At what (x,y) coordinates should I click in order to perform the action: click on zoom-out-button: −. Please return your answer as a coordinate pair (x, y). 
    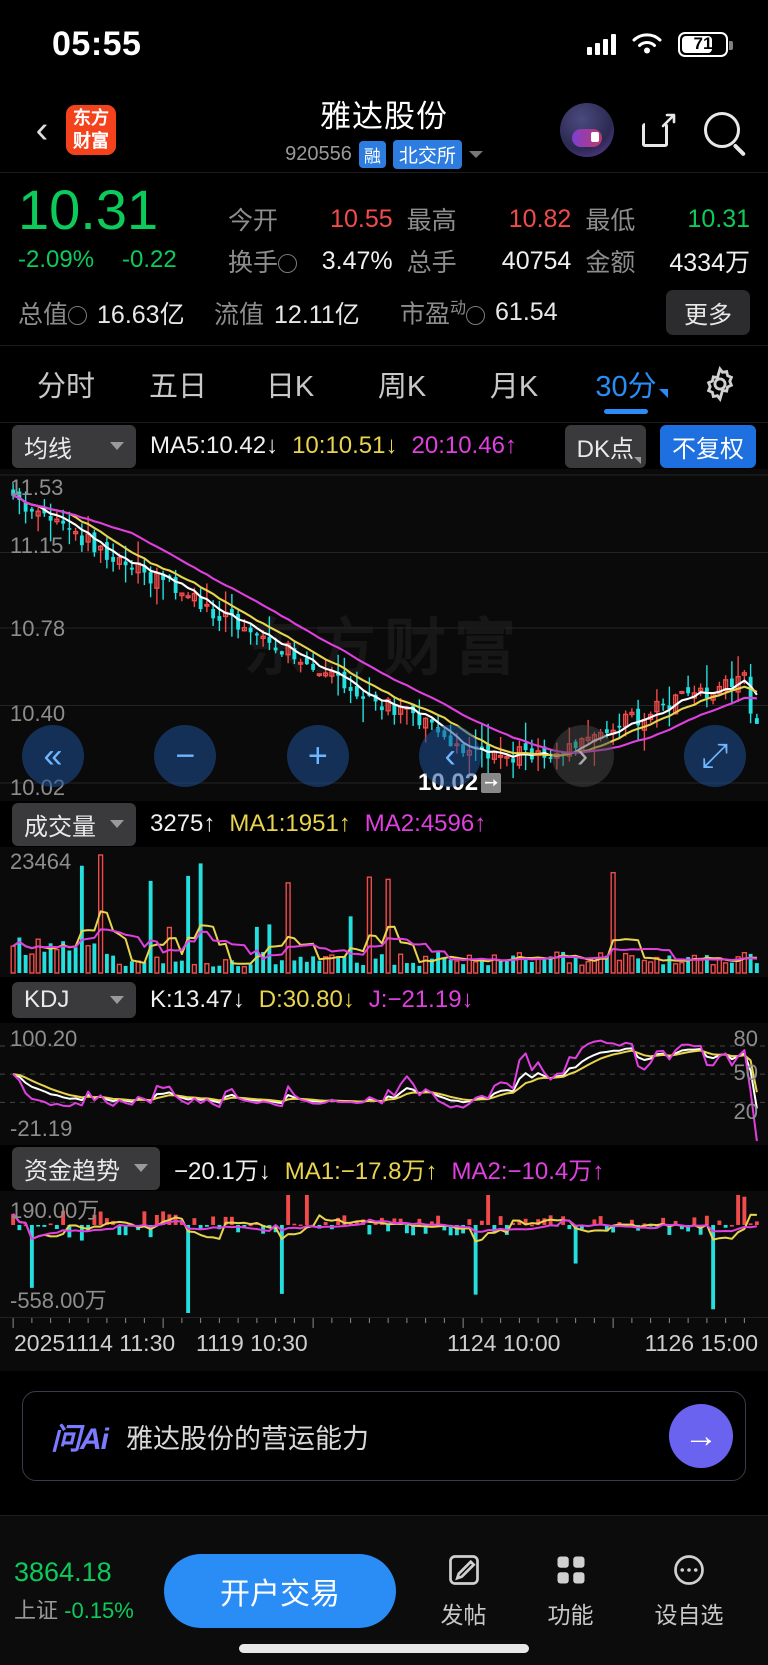
    Looking at the image, I should click on (185, 756).